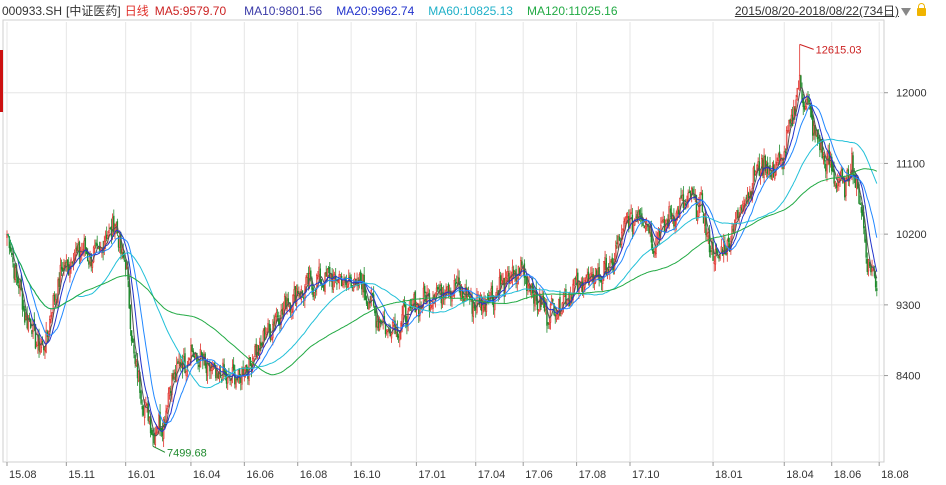 The image size is (946, 485). What do you see at coordinates (432, 475) in the screenshot?
I see `x-tick-label: 17.01` at bounding box center [432, 475].